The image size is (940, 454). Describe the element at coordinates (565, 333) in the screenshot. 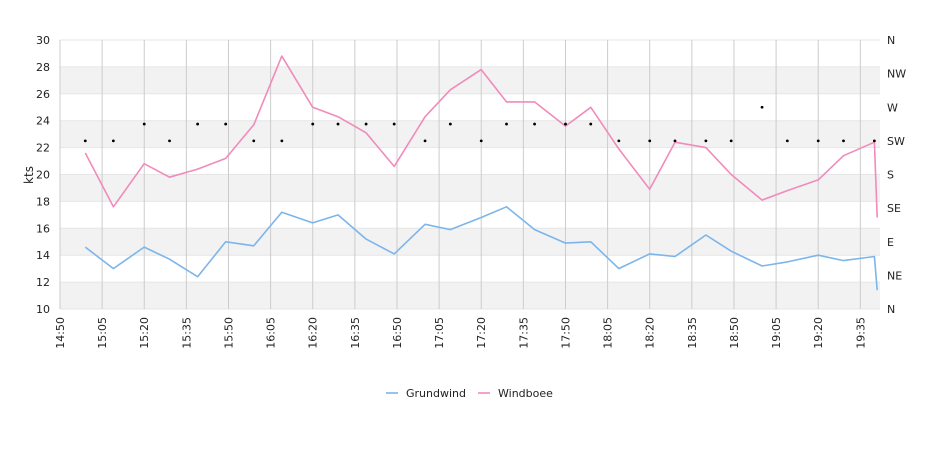

I see `x-tick-label: 17:50` at that location.